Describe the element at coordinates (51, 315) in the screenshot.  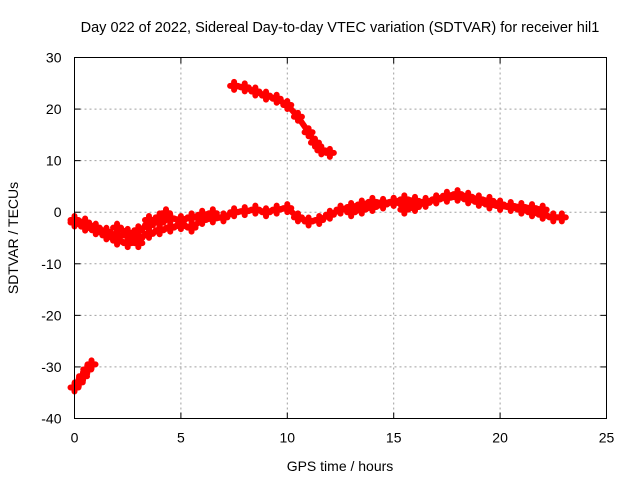
I see `y-tick-label: -20` at that location.